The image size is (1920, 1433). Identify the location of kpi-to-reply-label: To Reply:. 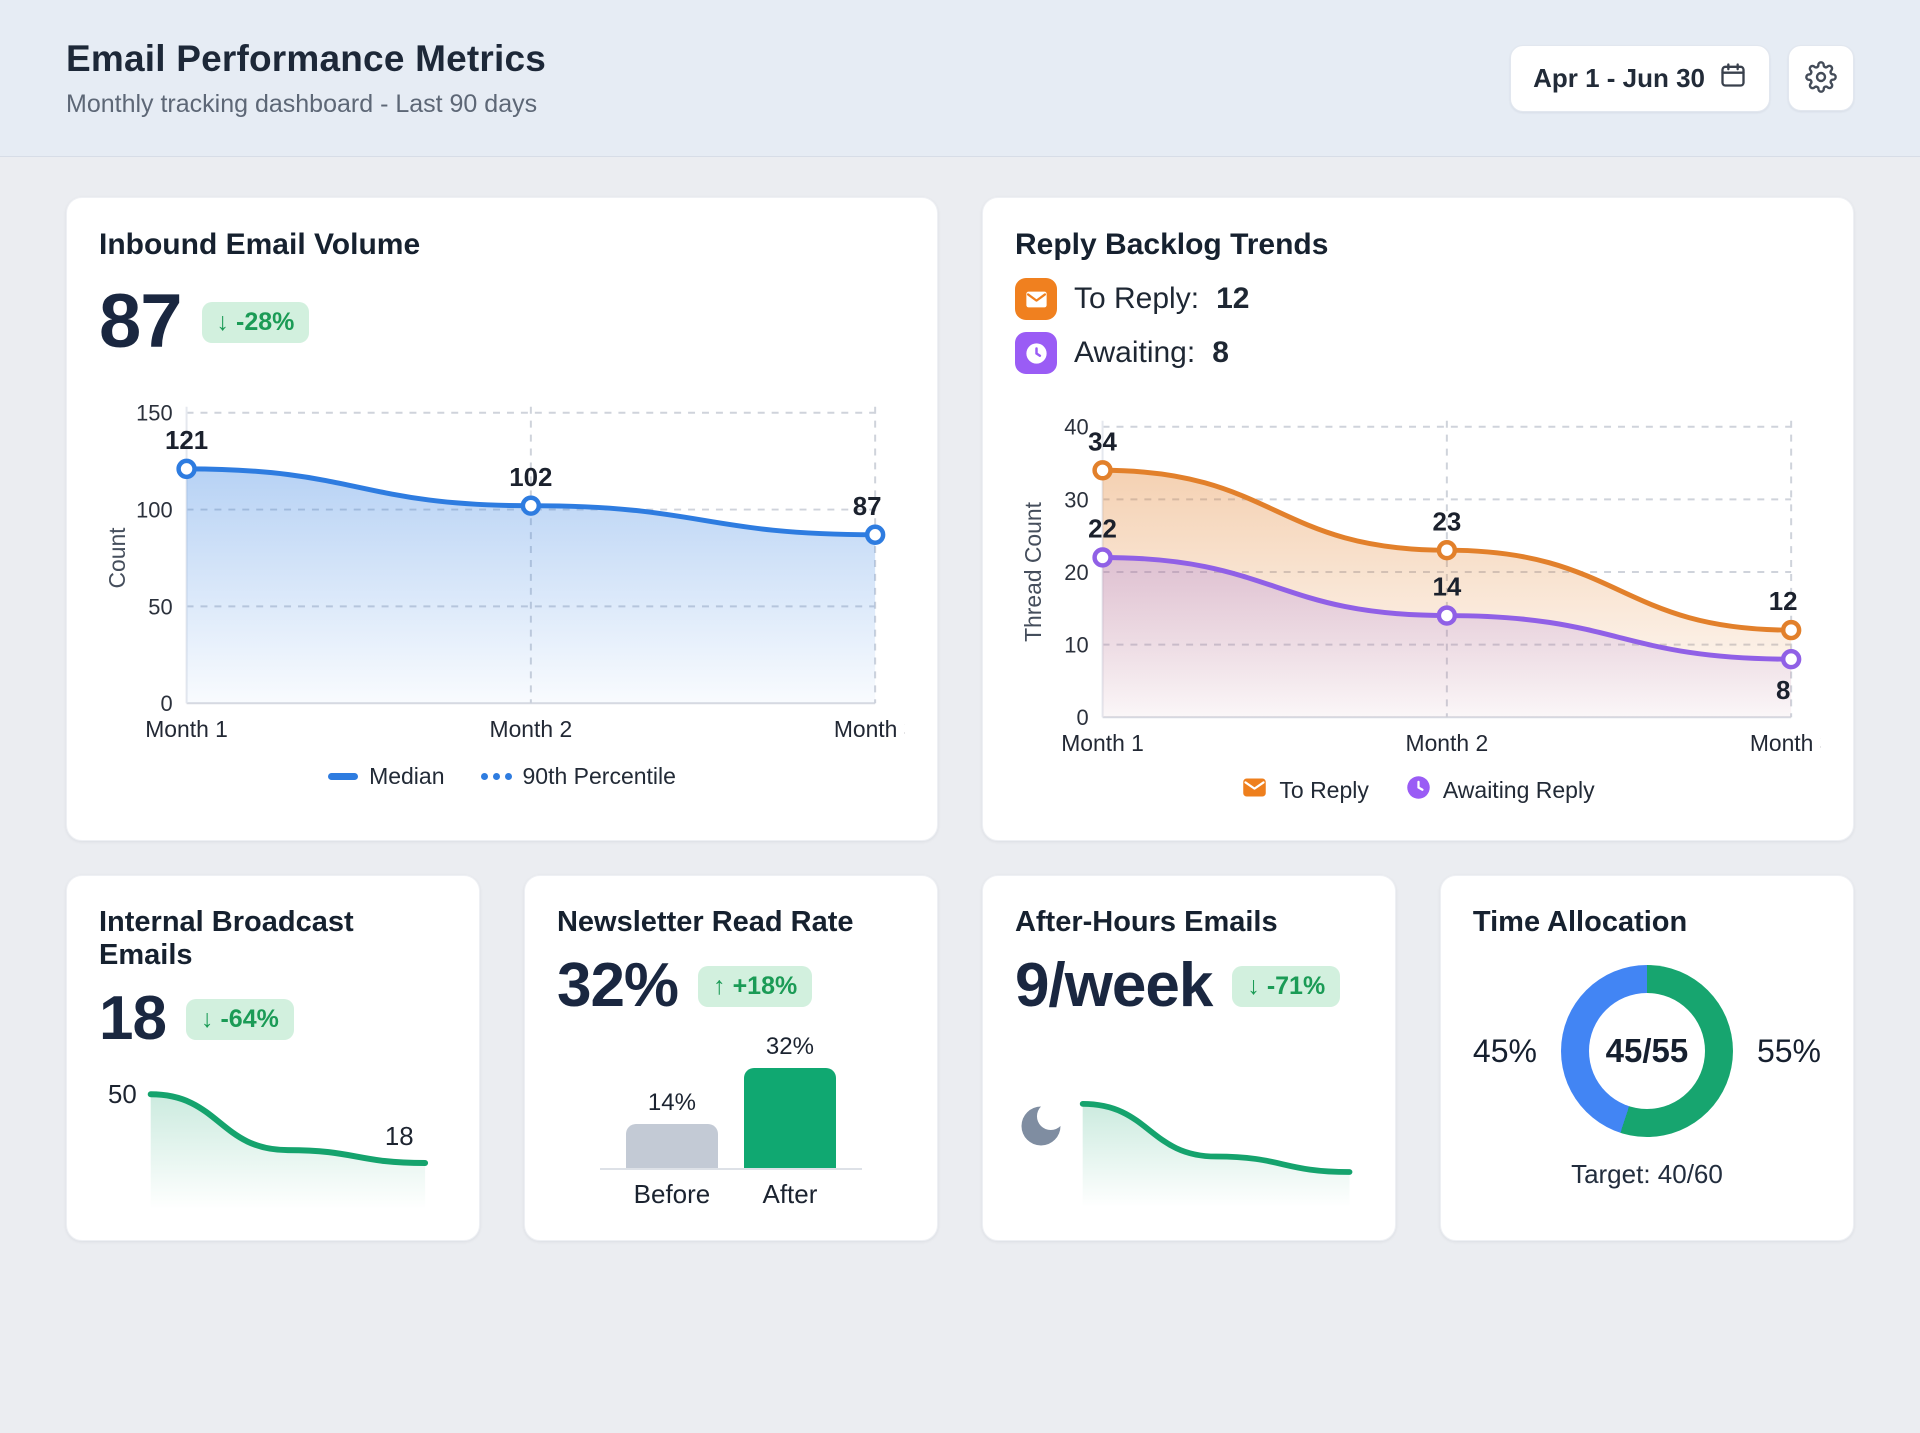
(1137, 298).